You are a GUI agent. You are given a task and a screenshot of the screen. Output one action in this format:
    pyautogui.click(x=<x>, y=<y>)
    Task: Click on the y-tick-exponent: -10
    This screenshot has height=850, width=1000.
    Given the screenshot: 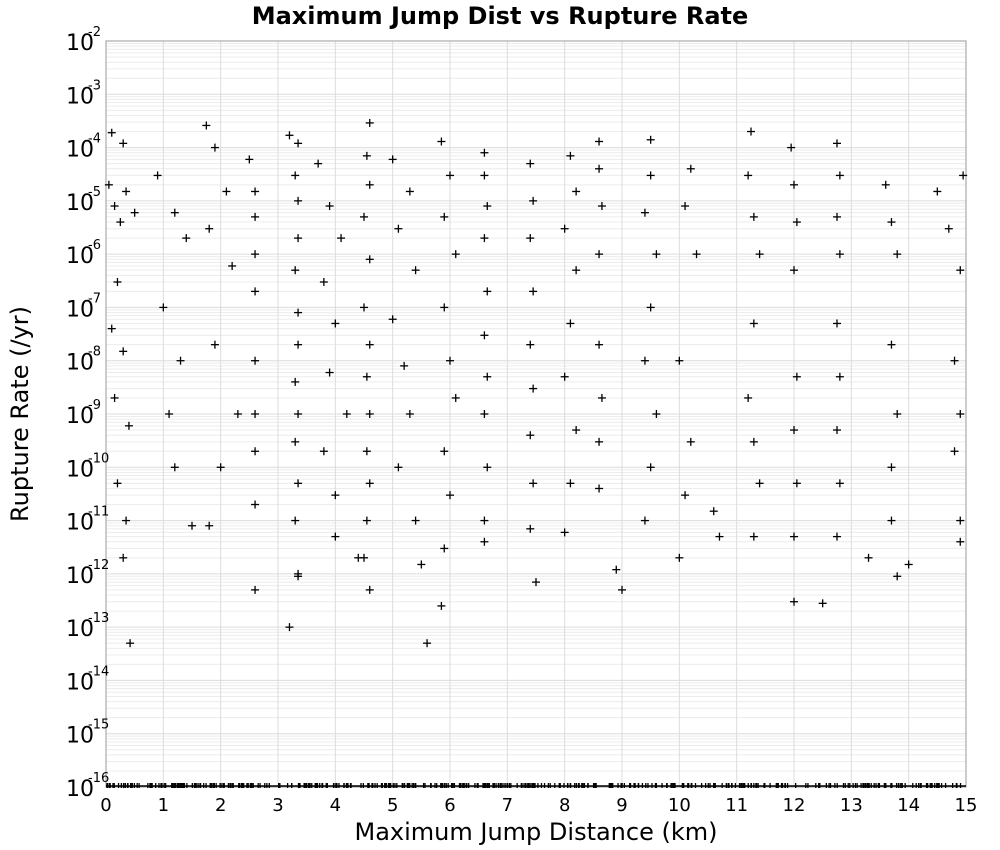 What is the action you would take?
    pyautogui.click(x=98, y=458)
    